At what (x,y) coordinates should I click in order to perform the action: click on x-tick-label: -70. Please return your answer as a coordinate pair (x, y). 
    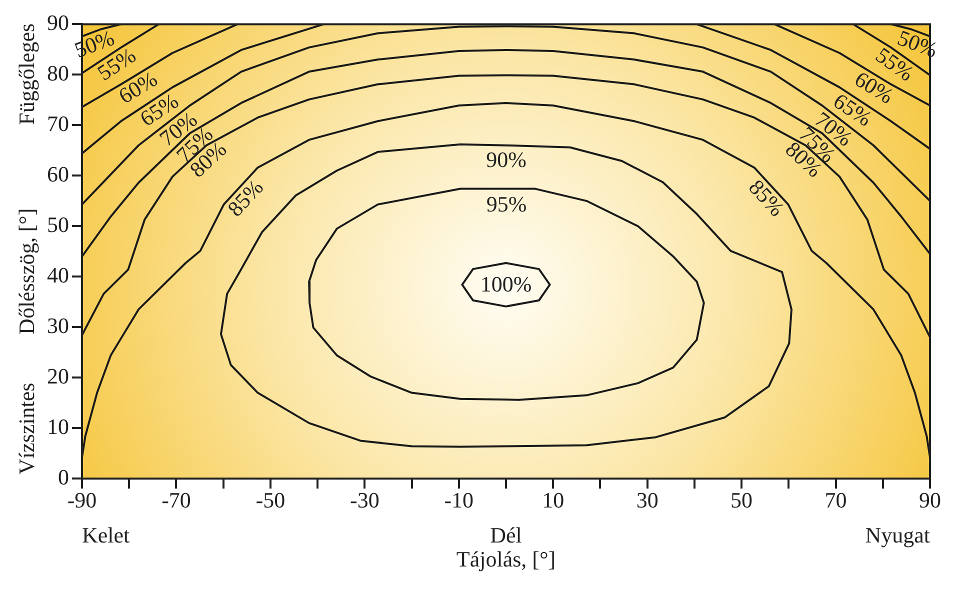
    Looking at the image, I should click on (176, 500).